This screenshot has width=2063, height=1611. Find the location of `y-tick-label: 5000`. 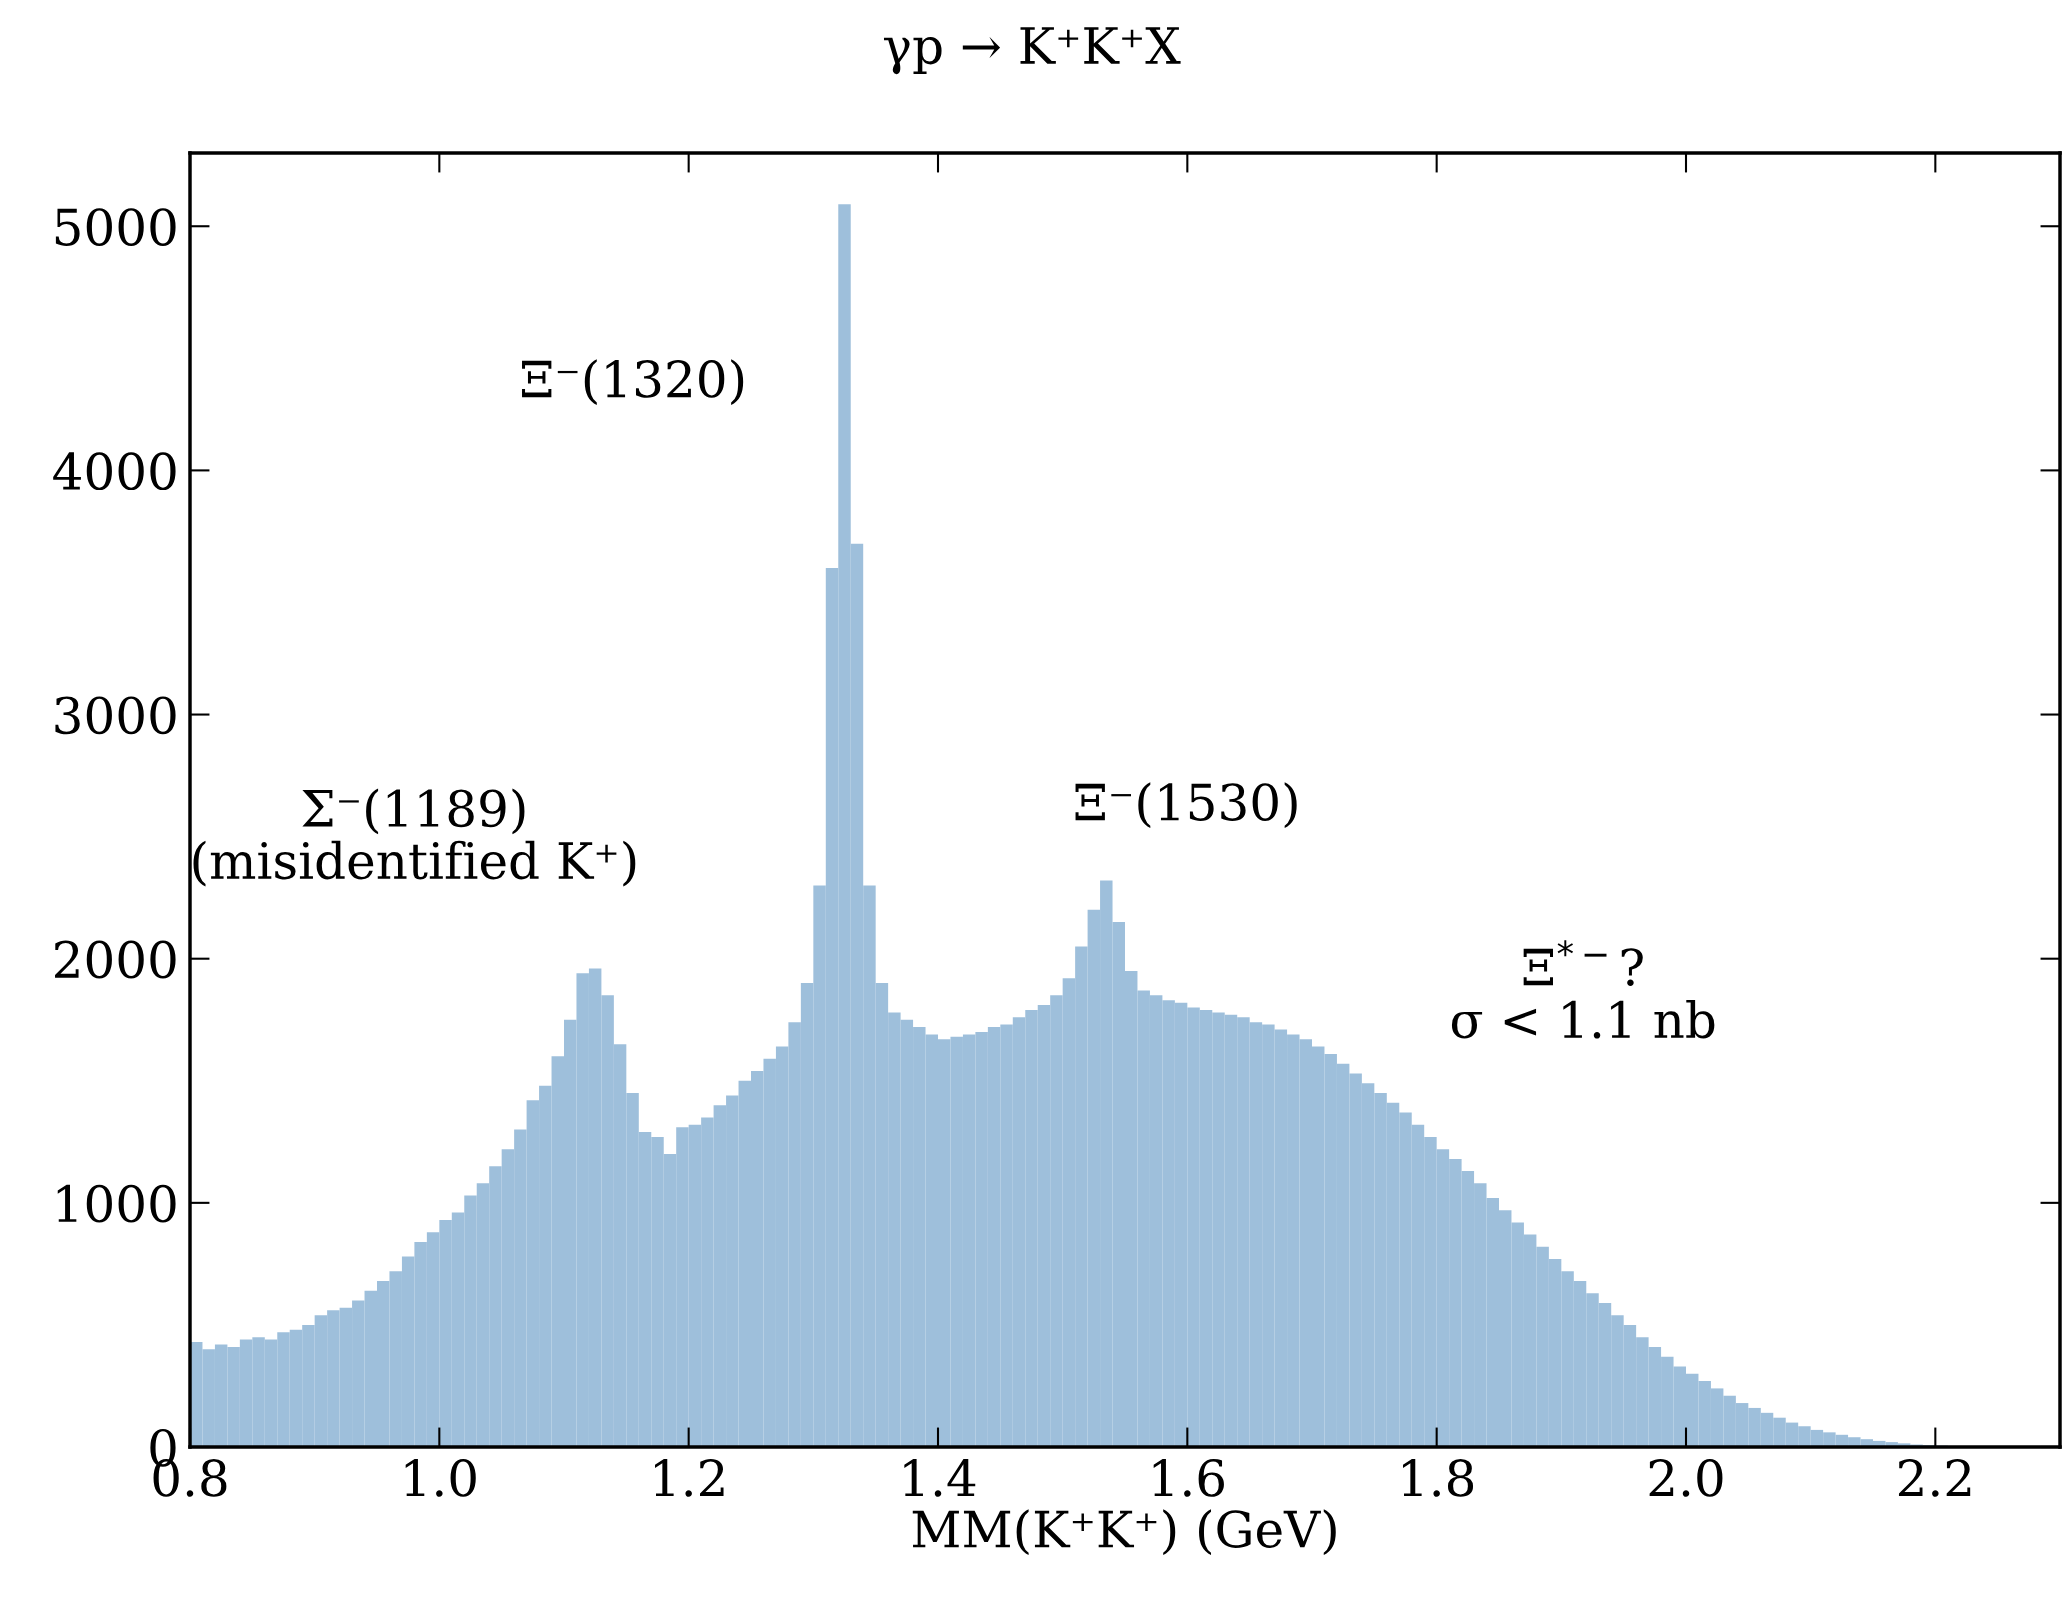

y-tick-label: 5000 is located at coordinates (115, 227).